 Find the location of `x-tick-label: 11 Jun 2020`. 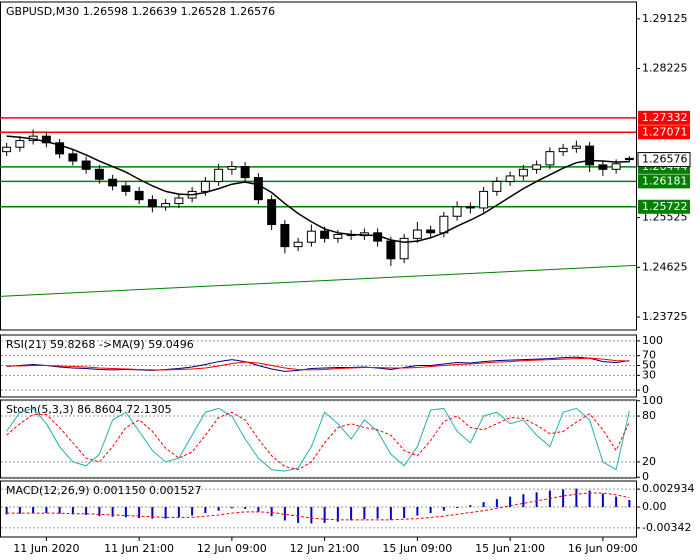

x-tick-label: 11 Jun 2020 is located at coordinates (46, 548).